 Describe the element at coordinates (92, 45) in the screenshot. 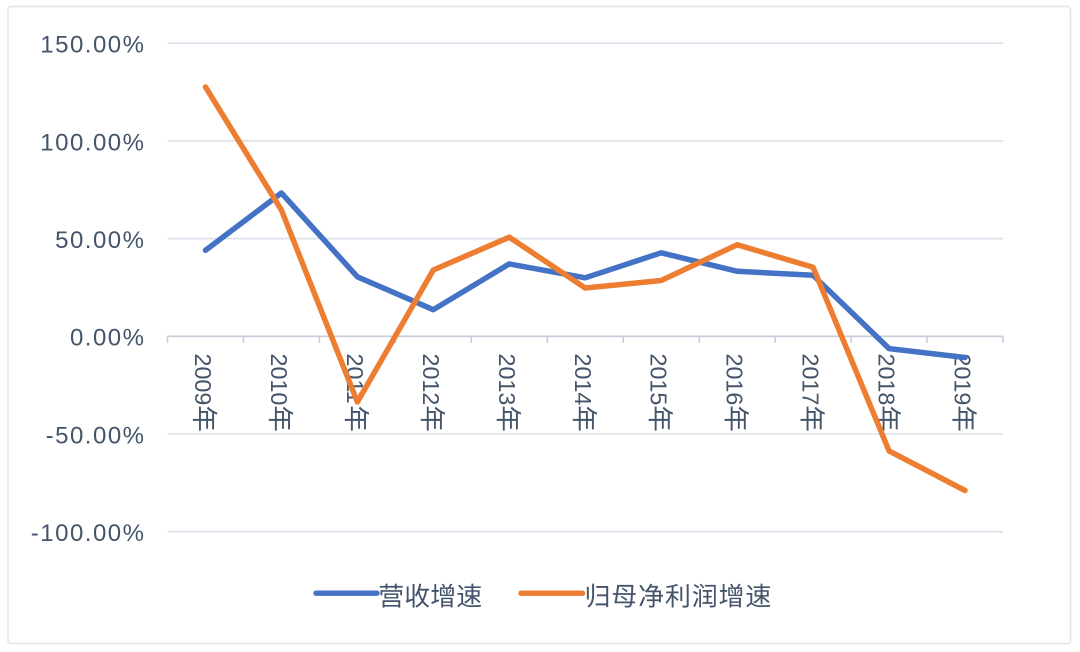

I see `svg-text: 150.00%` at that location.